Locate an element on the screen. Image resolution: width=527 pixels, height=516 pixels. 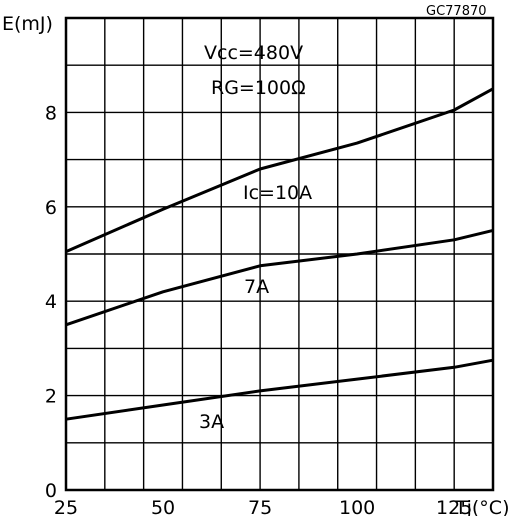
x-tick-label: 50 is located at coordinates (163, 506).